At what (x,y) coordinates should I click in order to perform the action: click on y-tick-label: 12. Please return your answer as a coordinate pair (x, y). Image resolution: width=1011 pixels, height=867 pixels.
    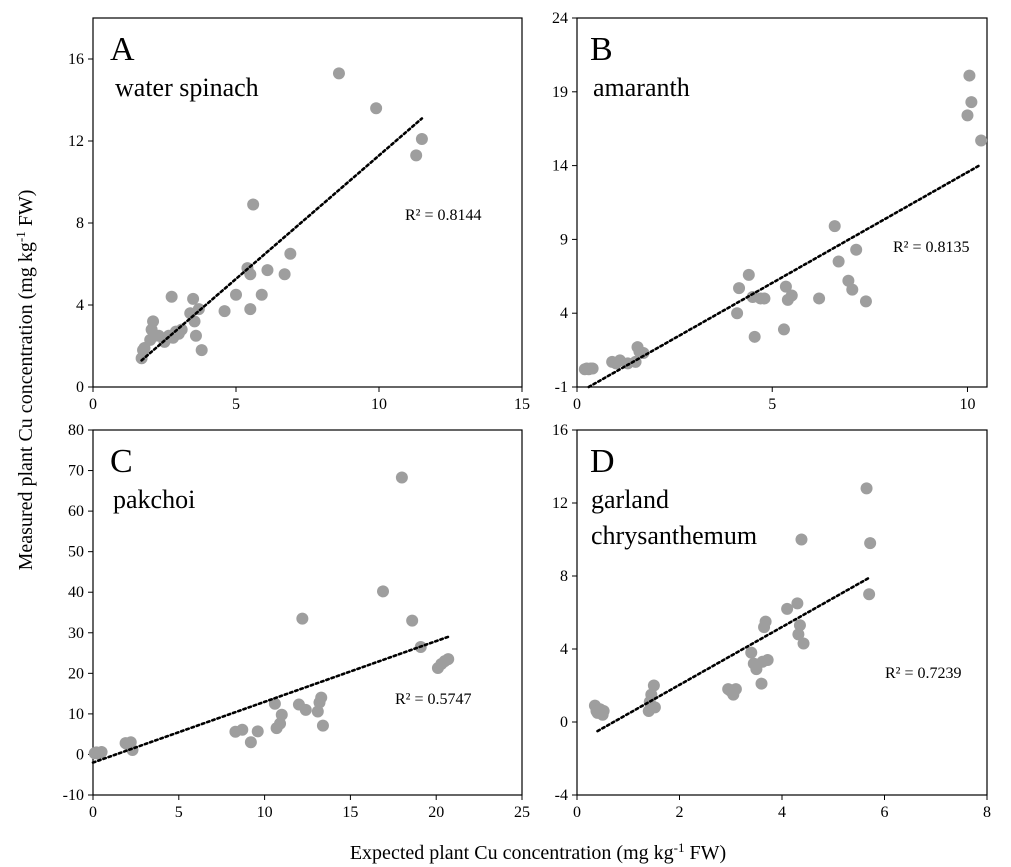
    Looking at the image, I should click on (76, 141).